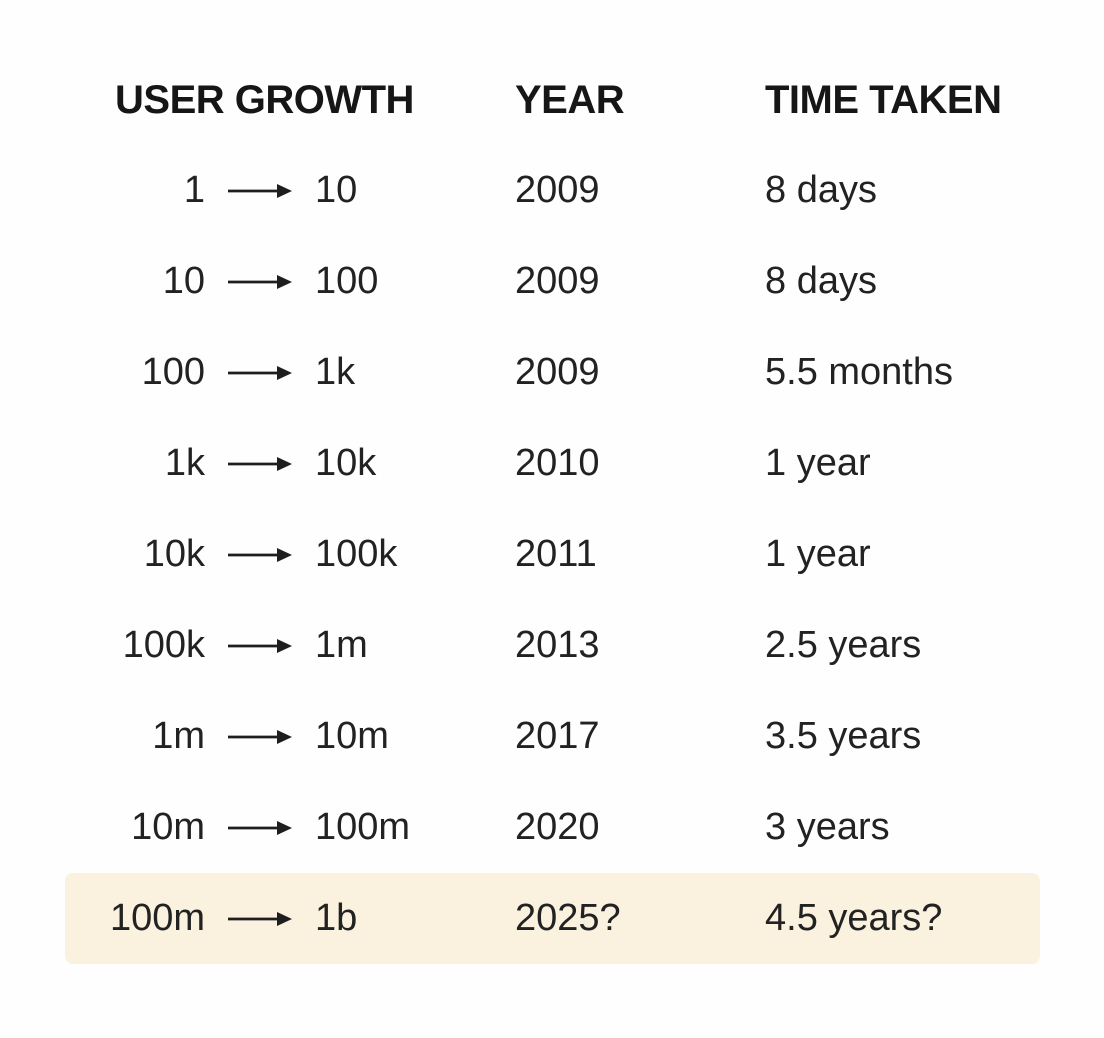  What do you see at coordinates (363, 827) in the screenshot?
I see `growth-to-value: 100m` at bounding box center [363, 827].